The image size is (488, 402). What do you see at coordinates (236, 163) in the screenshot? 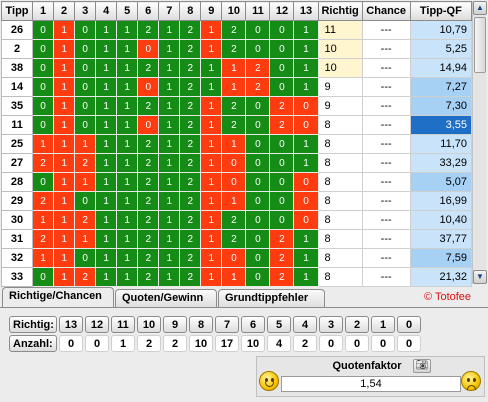
I see `tipp-row: 27 2 1 2 1 1 2 1 2 1 0 0 0 1 8 --- 33,29` at bounding box center [236, 163].